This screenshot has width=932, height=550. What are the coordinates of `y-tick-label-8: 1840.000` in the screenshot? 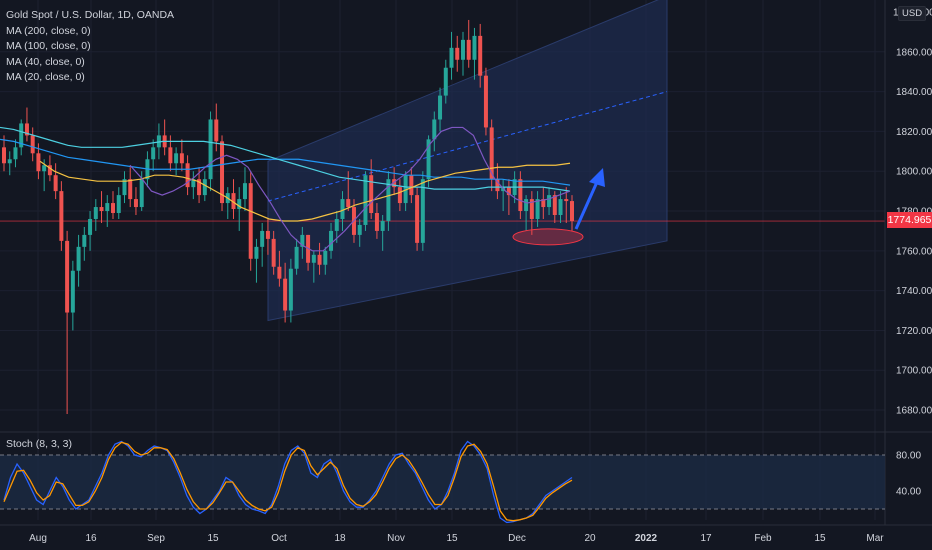 It's located at (914, 92).